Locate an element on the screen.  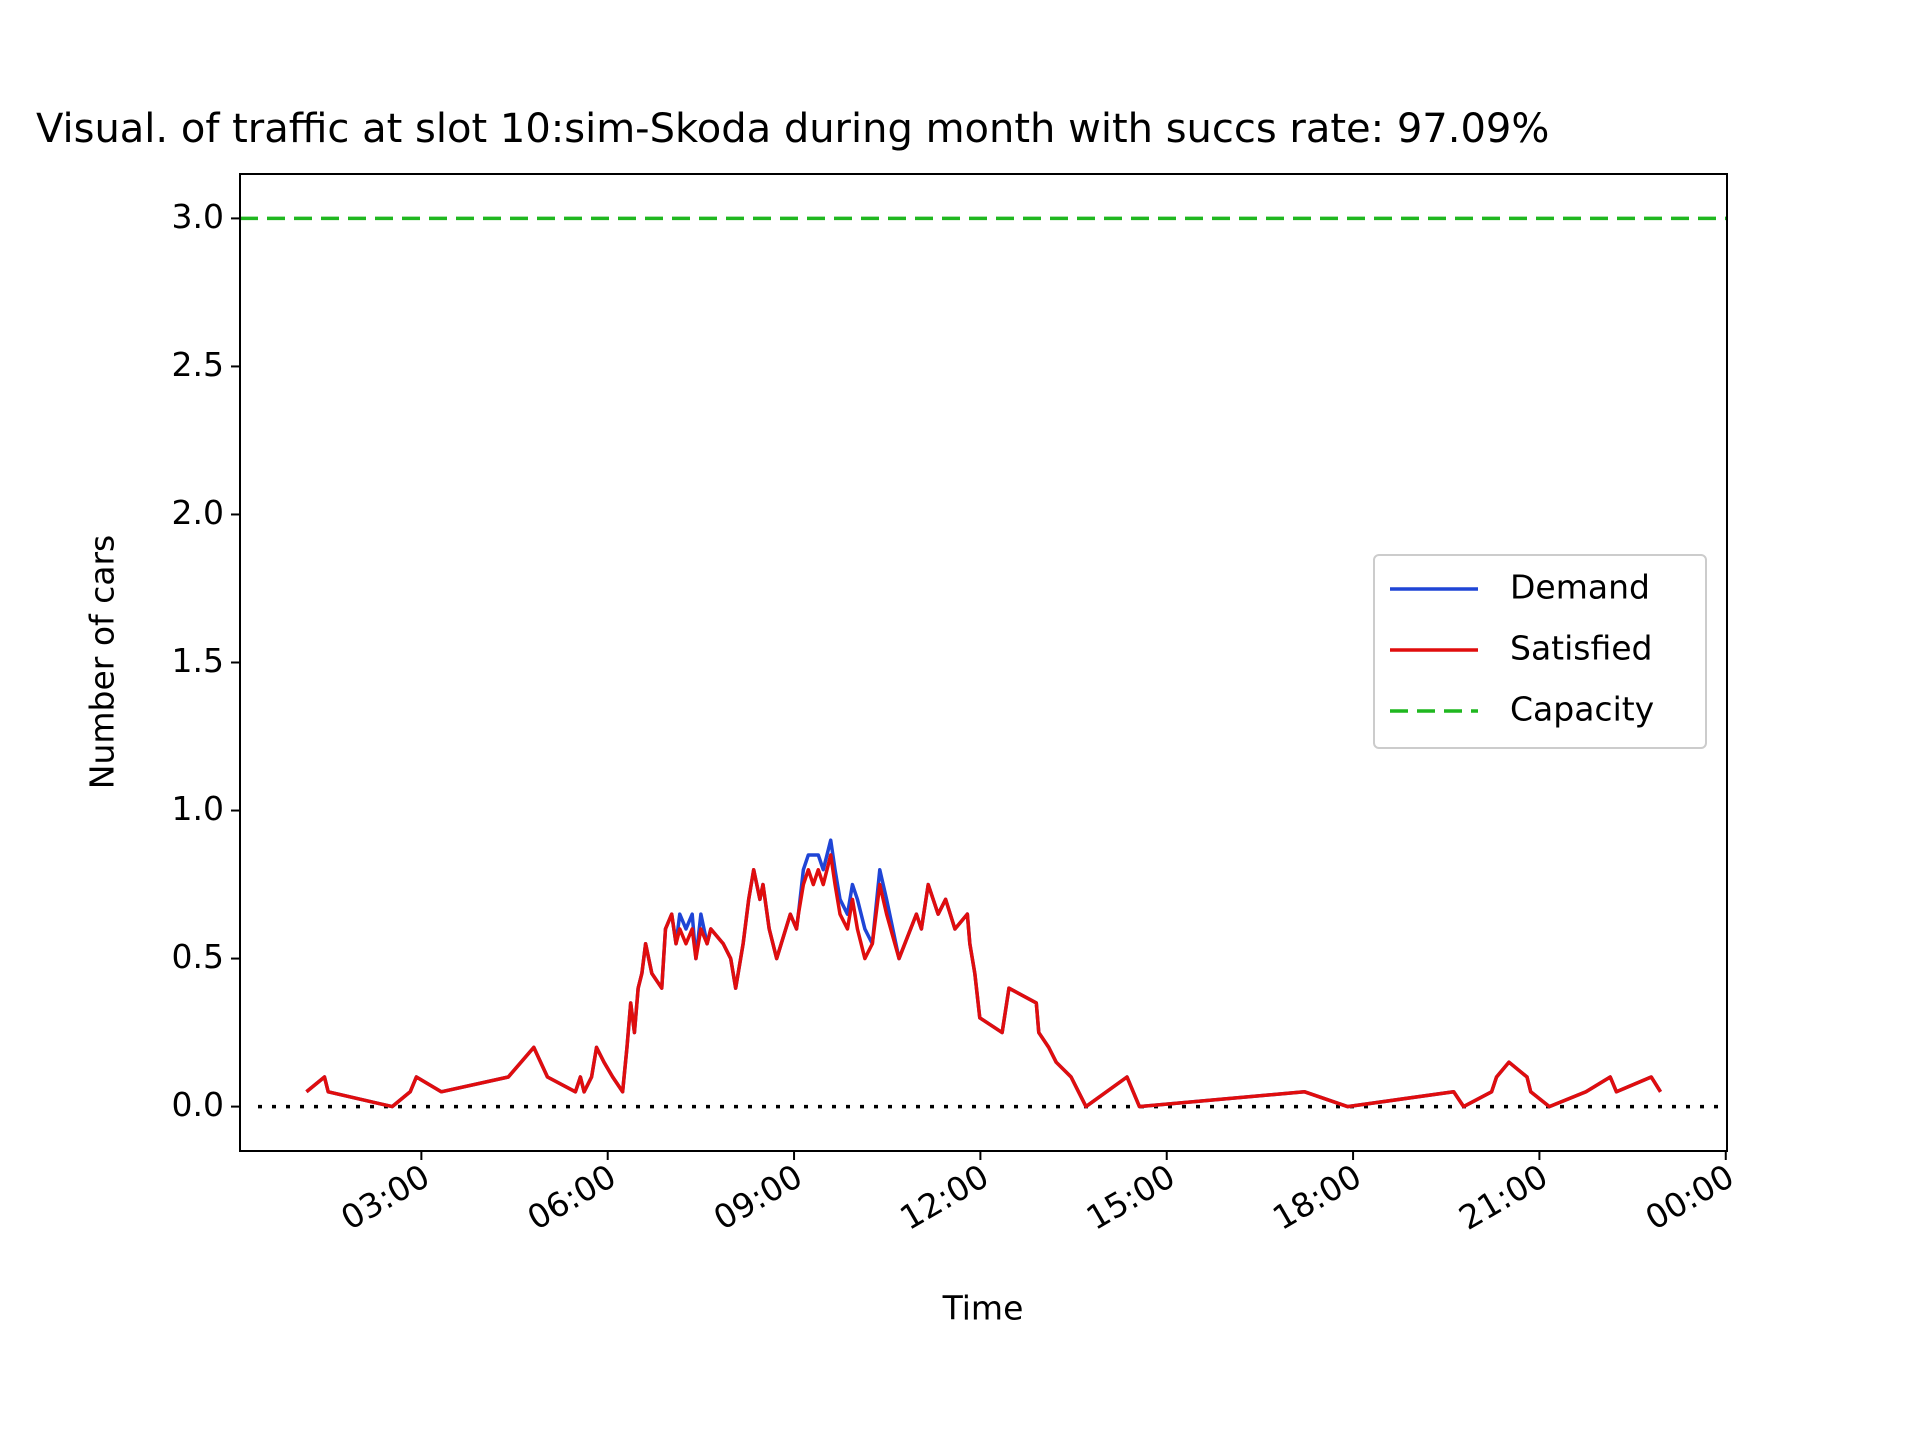
x-axis-label: Time is located at coordinates (983, 1308).